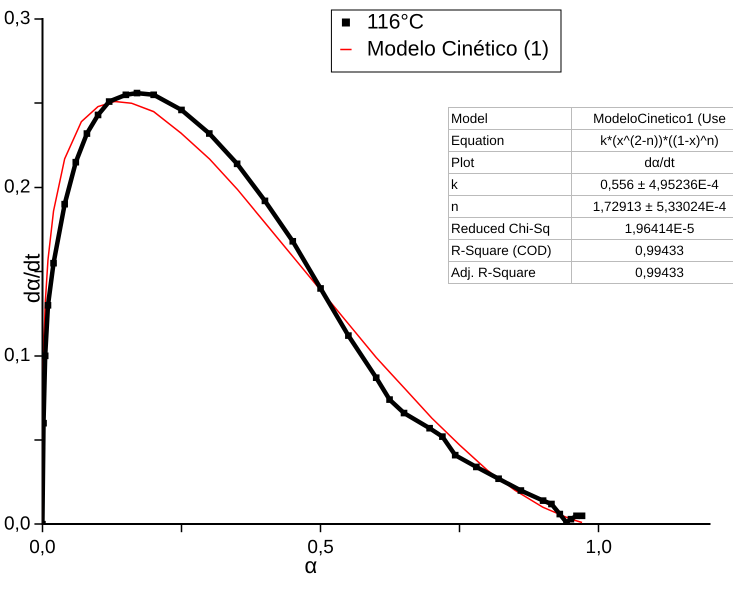 The width and height of the screenshot is (733, 592). What do you see at coordinates (510, 229) in the screenshot?
I see `annotation: Reduced Chi-Sq` at bounding box center [510, 229].